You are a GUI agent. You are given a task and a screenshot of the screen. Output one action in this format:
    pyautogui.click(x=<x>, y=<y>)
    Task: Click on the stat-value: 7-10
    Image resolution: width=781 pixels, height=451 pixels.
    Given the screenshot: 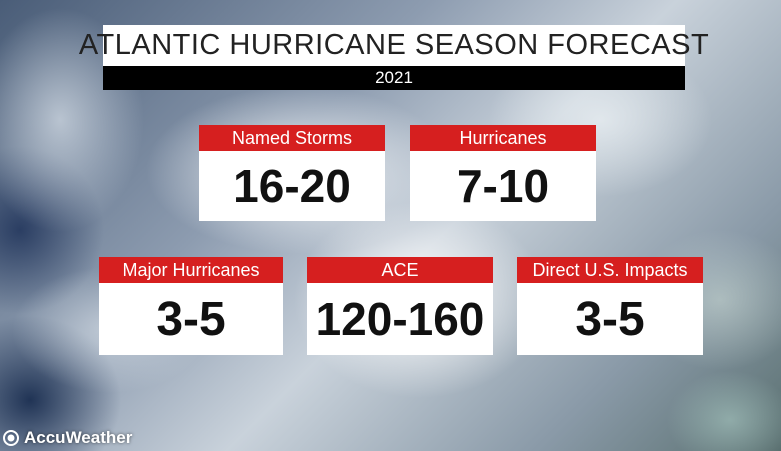 What is the action you would take?
    pyautogui.click(x=503, y=186)
    